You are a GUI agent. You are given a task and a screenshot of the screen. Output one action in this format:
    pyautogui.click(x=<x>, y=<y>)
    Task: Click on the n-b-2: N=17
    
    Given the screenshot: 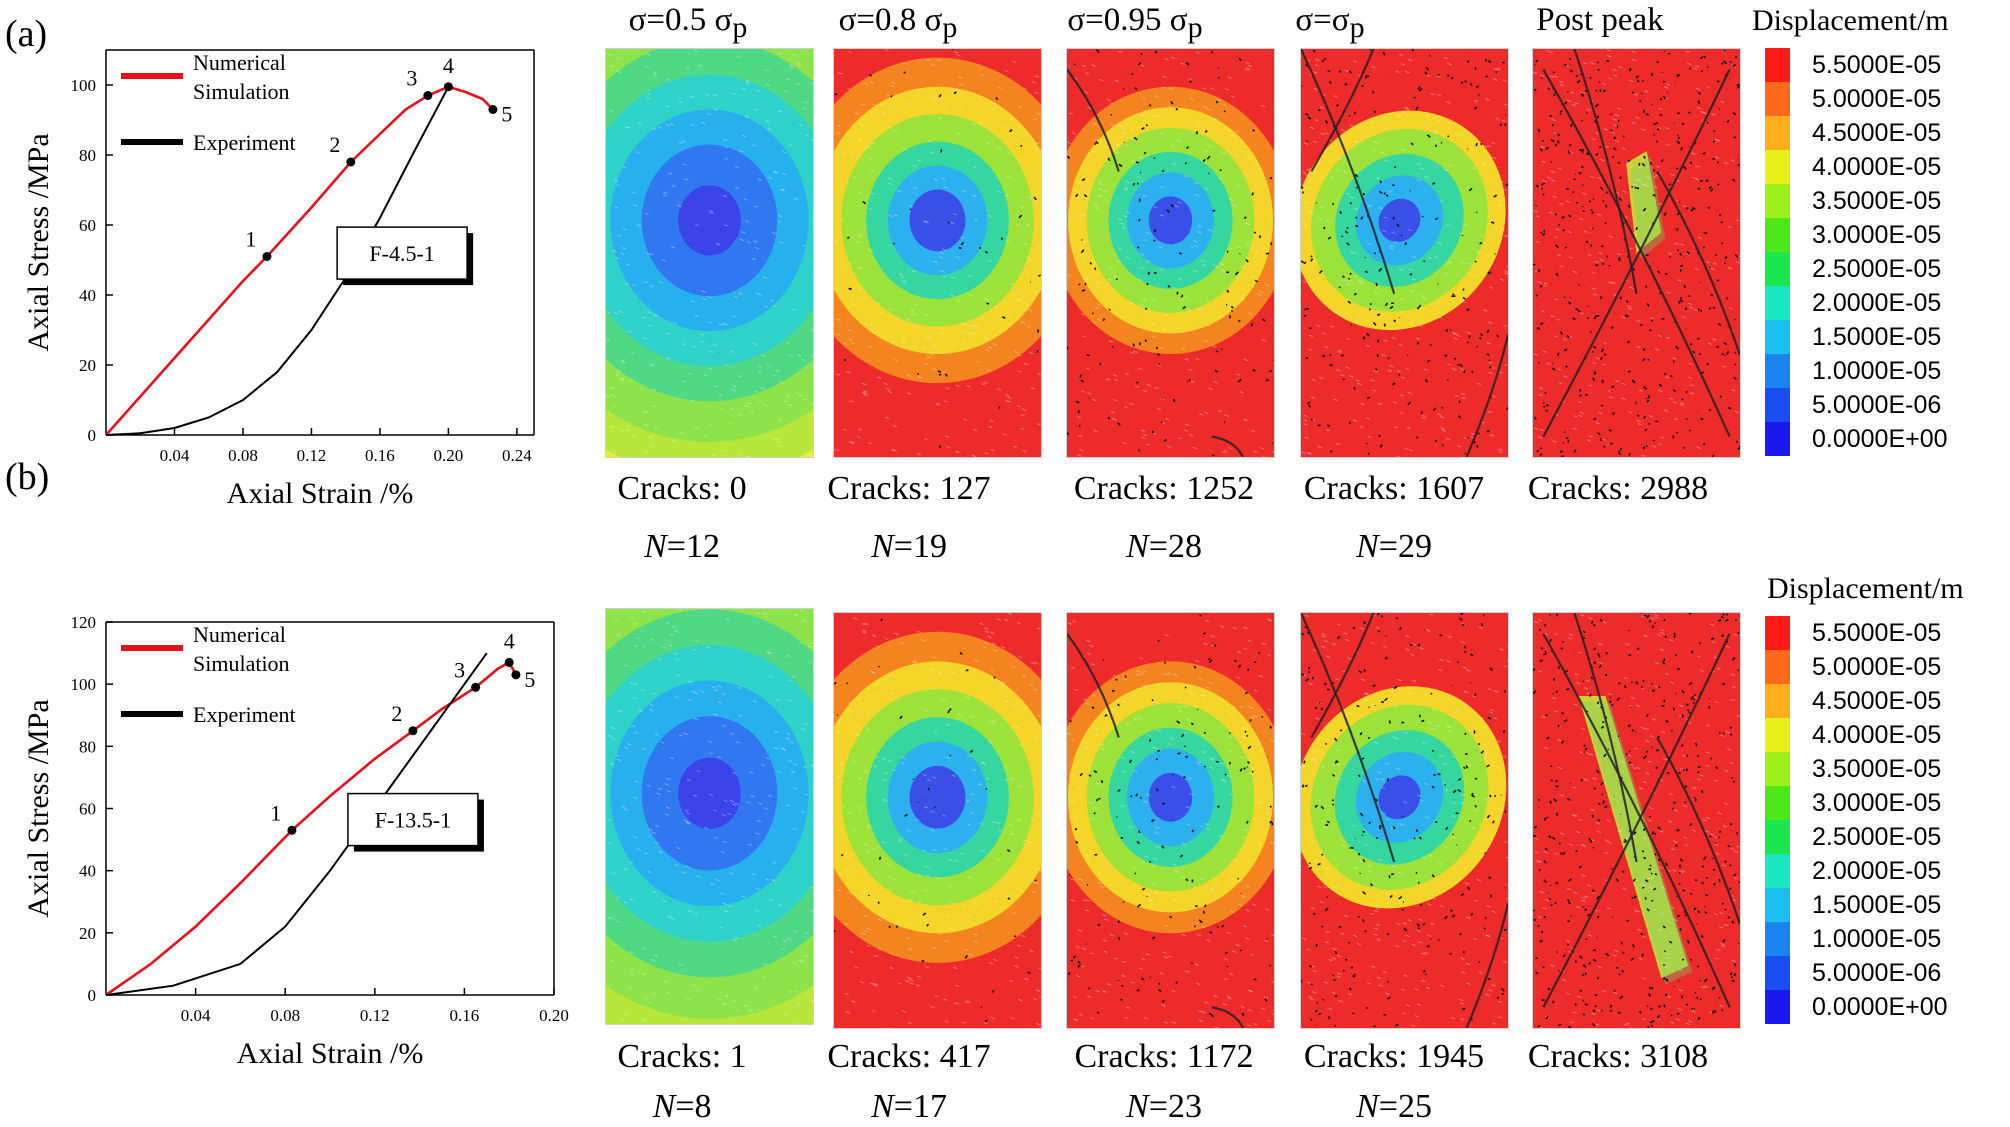 What is the action you would take?
    pyautogui.click(x=909, y=1106)
    